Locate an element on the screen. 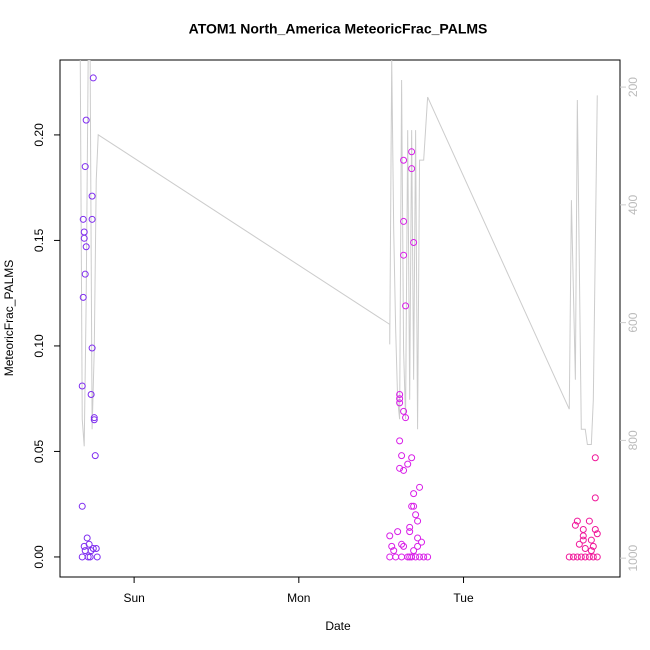 The image size is (650, 650). y-tick-label: 0.10 is located at coordinates (39, 346).